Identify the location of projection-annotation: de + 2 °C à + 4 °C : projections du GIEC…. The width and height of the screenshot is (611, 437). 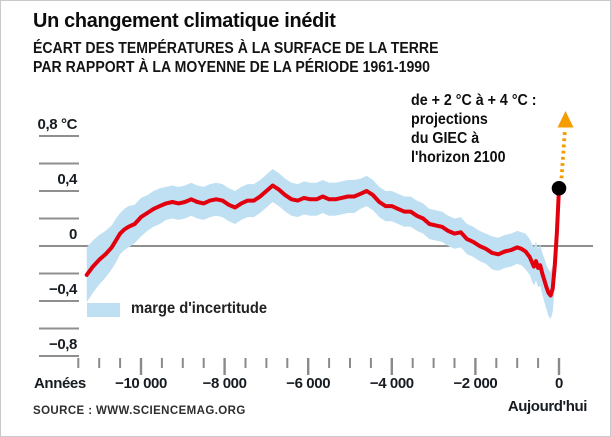
(474, 129).